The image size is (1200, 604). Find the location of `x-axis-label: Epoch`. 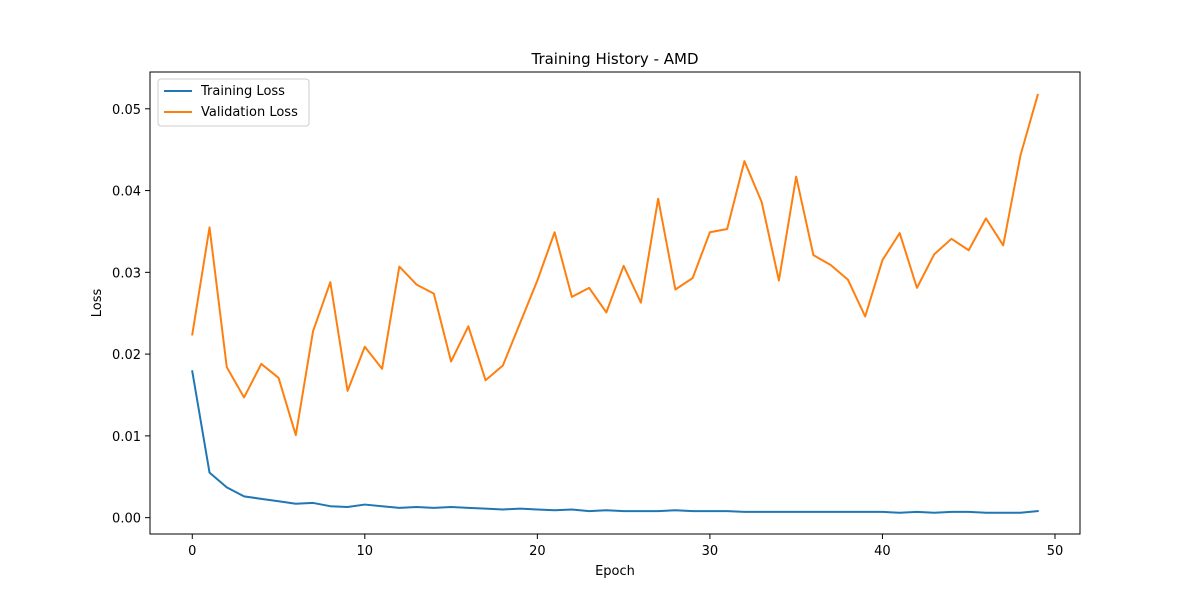

x-axis-label: Epoch is located at coordinates (615, 571).